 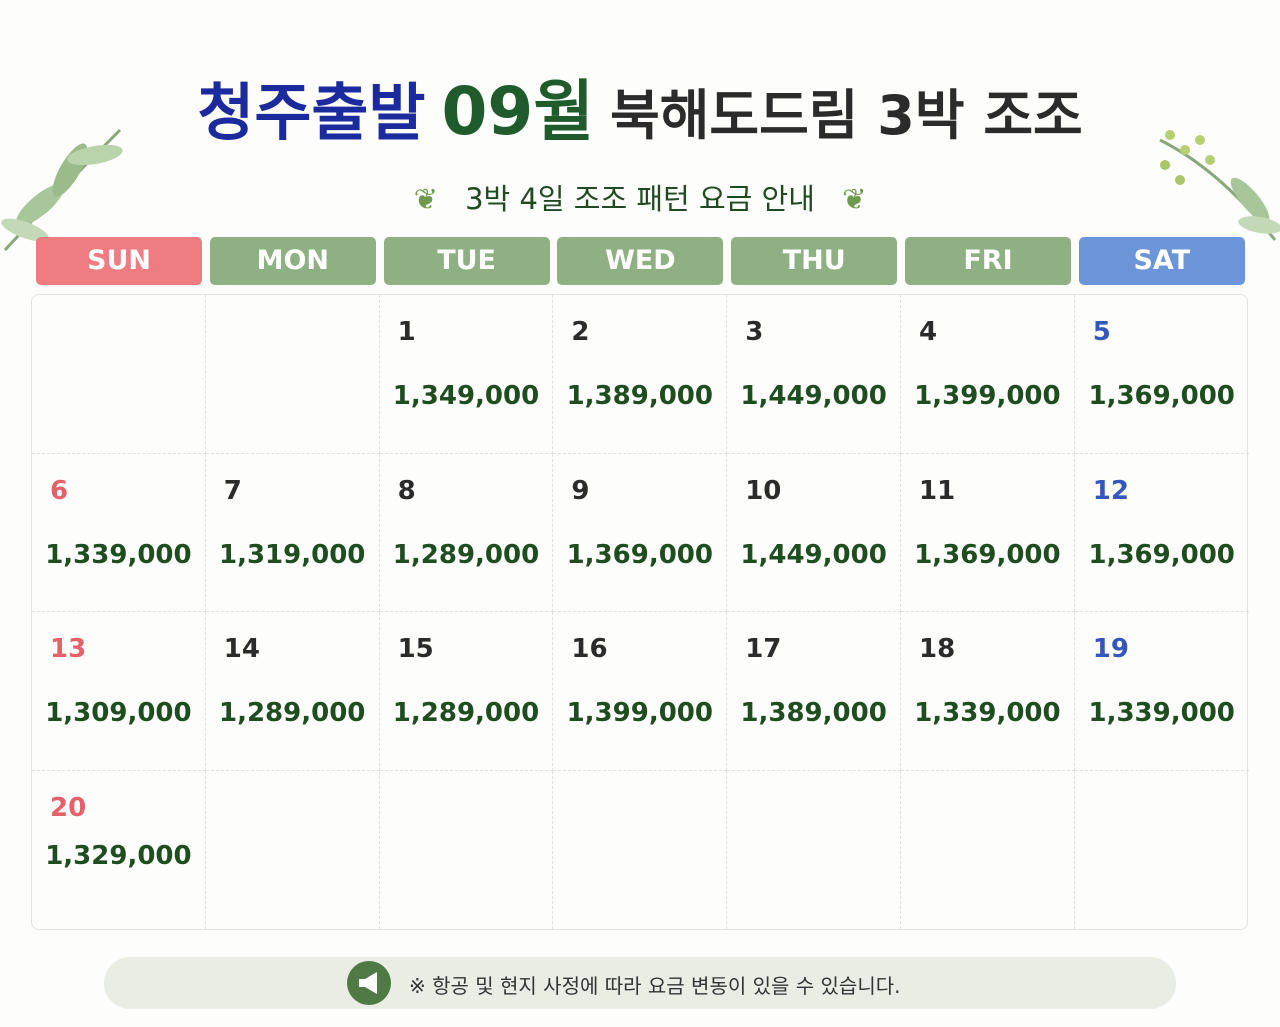 What do you see at coordinates (589, 649) in the screenshot?
I see `day-number: 16` at bounding box center [589, 649].